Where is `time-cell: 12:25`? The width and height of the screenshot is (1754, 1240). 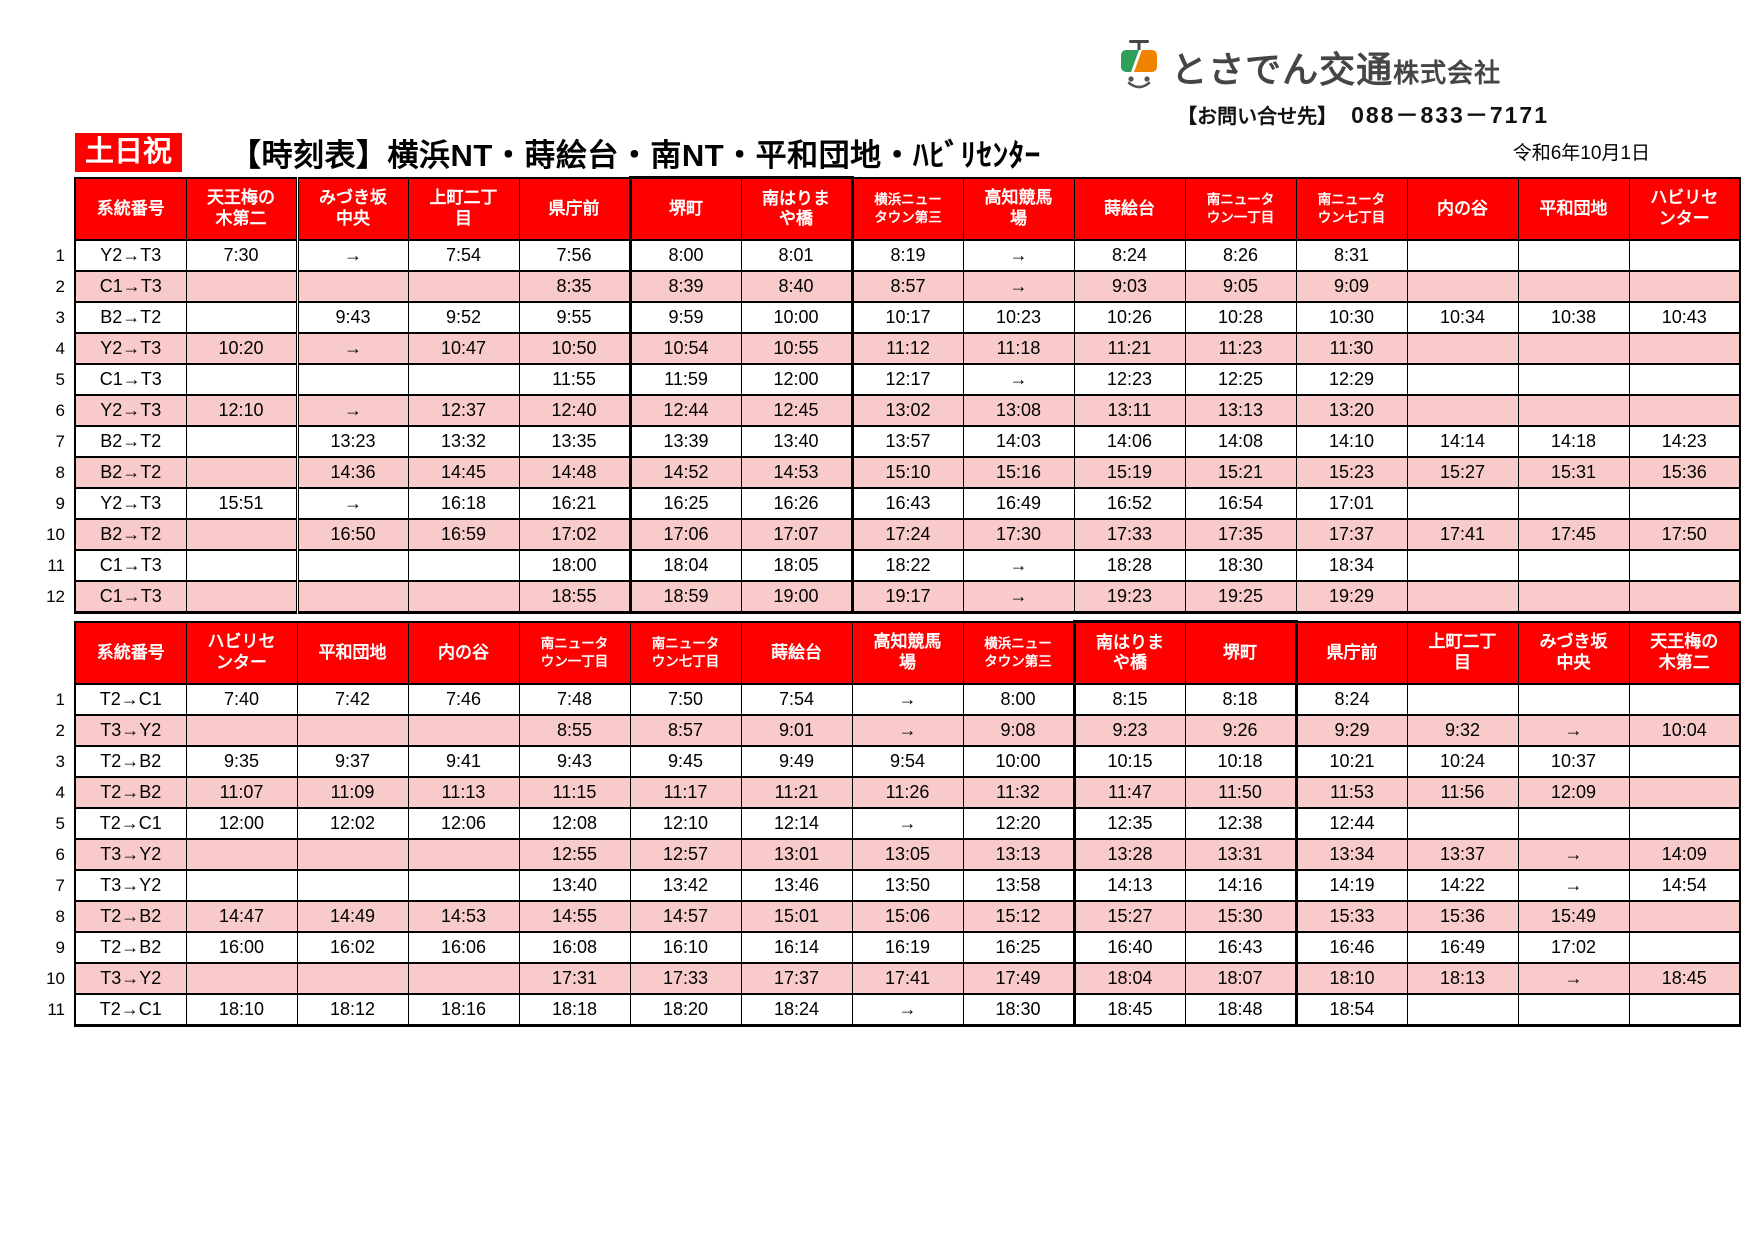 time-cell: 12:25 is located at coordinates (1240, 379).